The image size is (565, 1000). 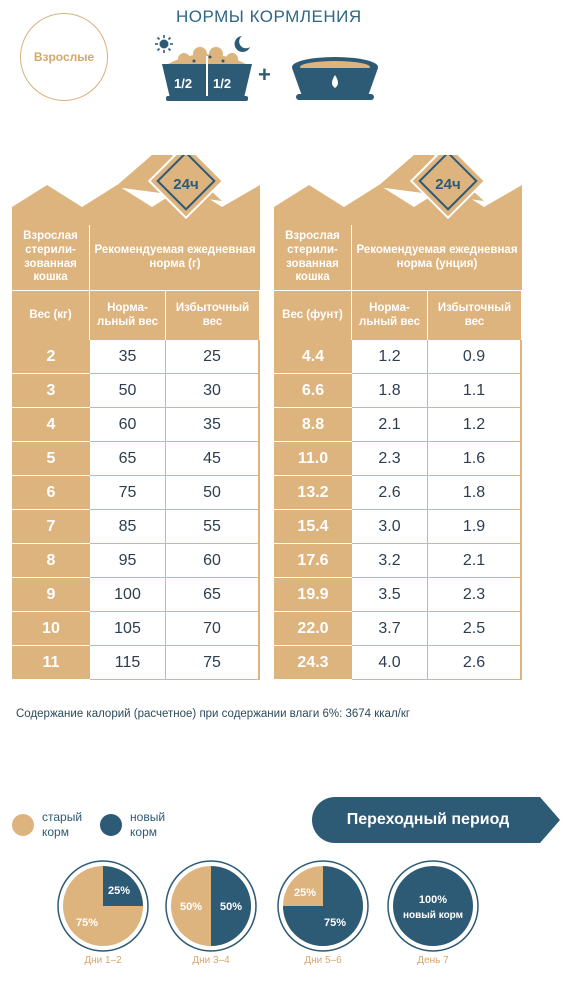 I want to click on transition-pie-4: 100% новый корм День 7, so click(x=433, y=913).